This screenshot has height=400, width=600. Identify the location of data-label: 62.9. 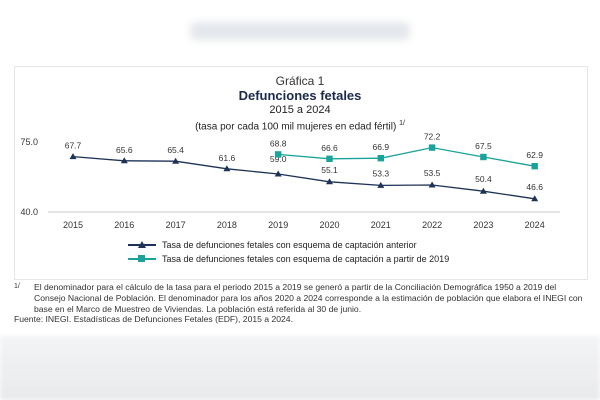
(534, 155).